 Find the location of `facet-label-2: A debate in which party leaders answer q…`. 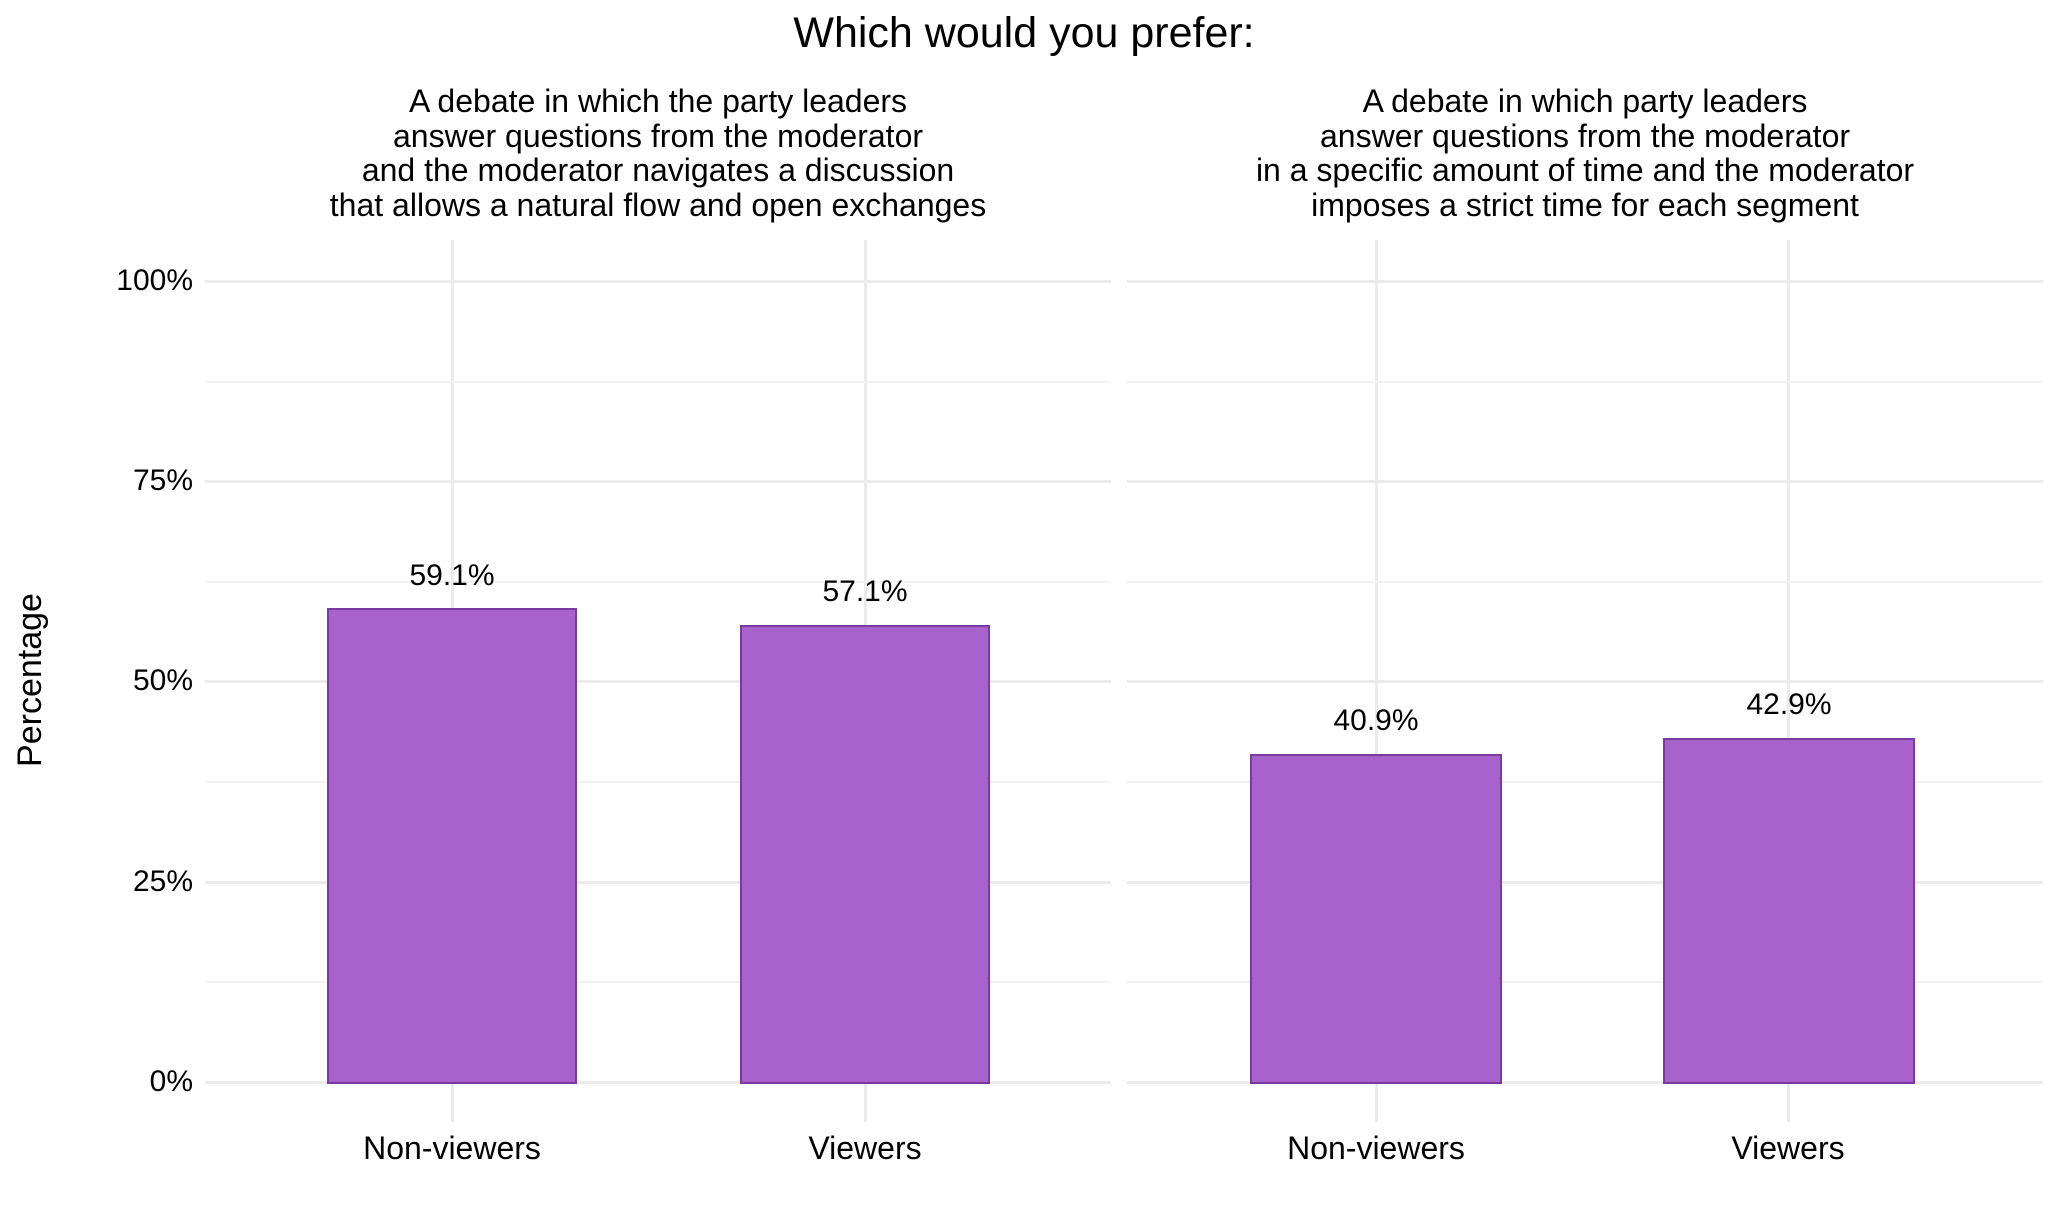

facet-label-2: A debate in which party leaders answer q… is located at coordinates (1585, 153).